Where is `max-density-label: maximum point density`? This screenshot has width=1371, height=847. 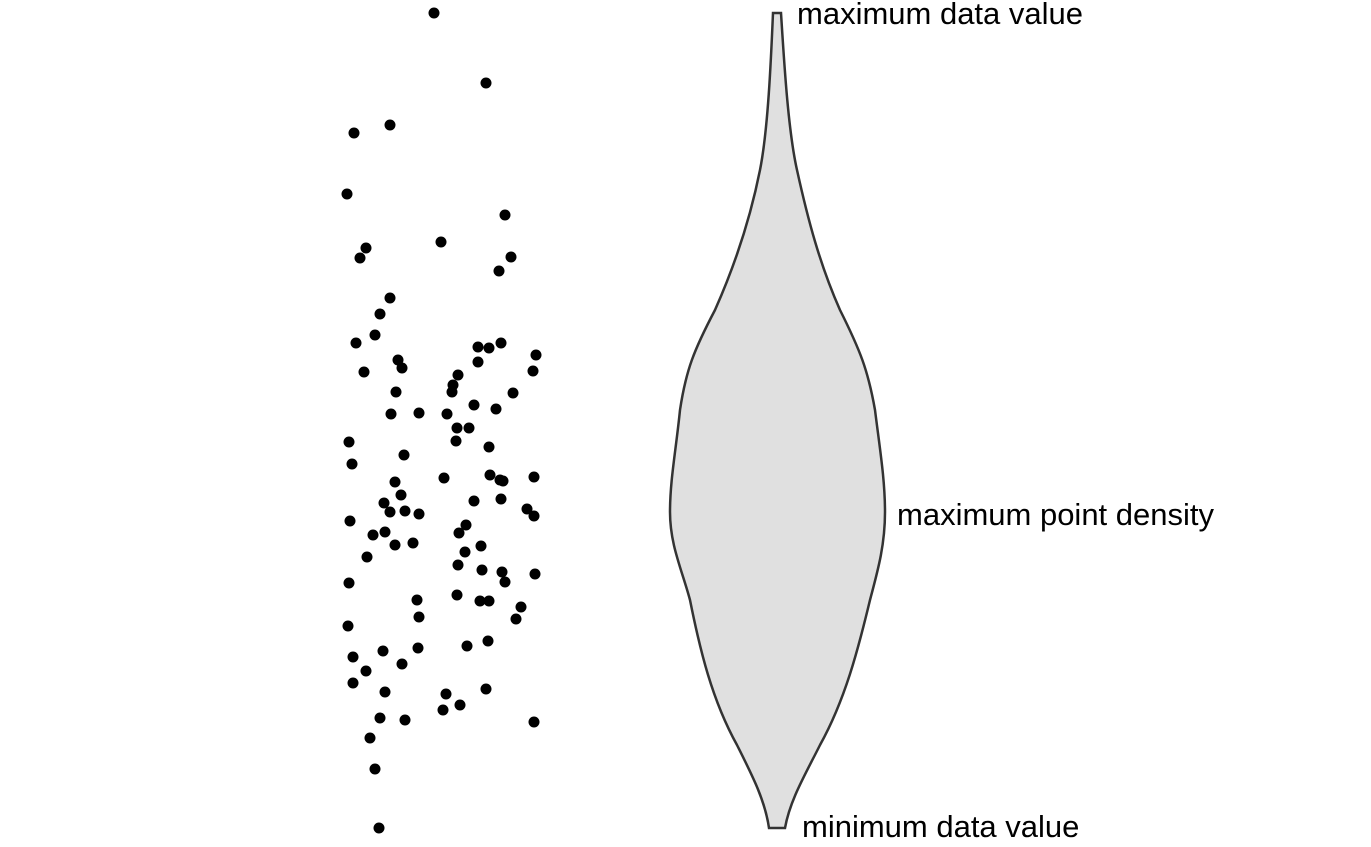 max-density-label: maximum point density is located at coordinates (1056, 514).